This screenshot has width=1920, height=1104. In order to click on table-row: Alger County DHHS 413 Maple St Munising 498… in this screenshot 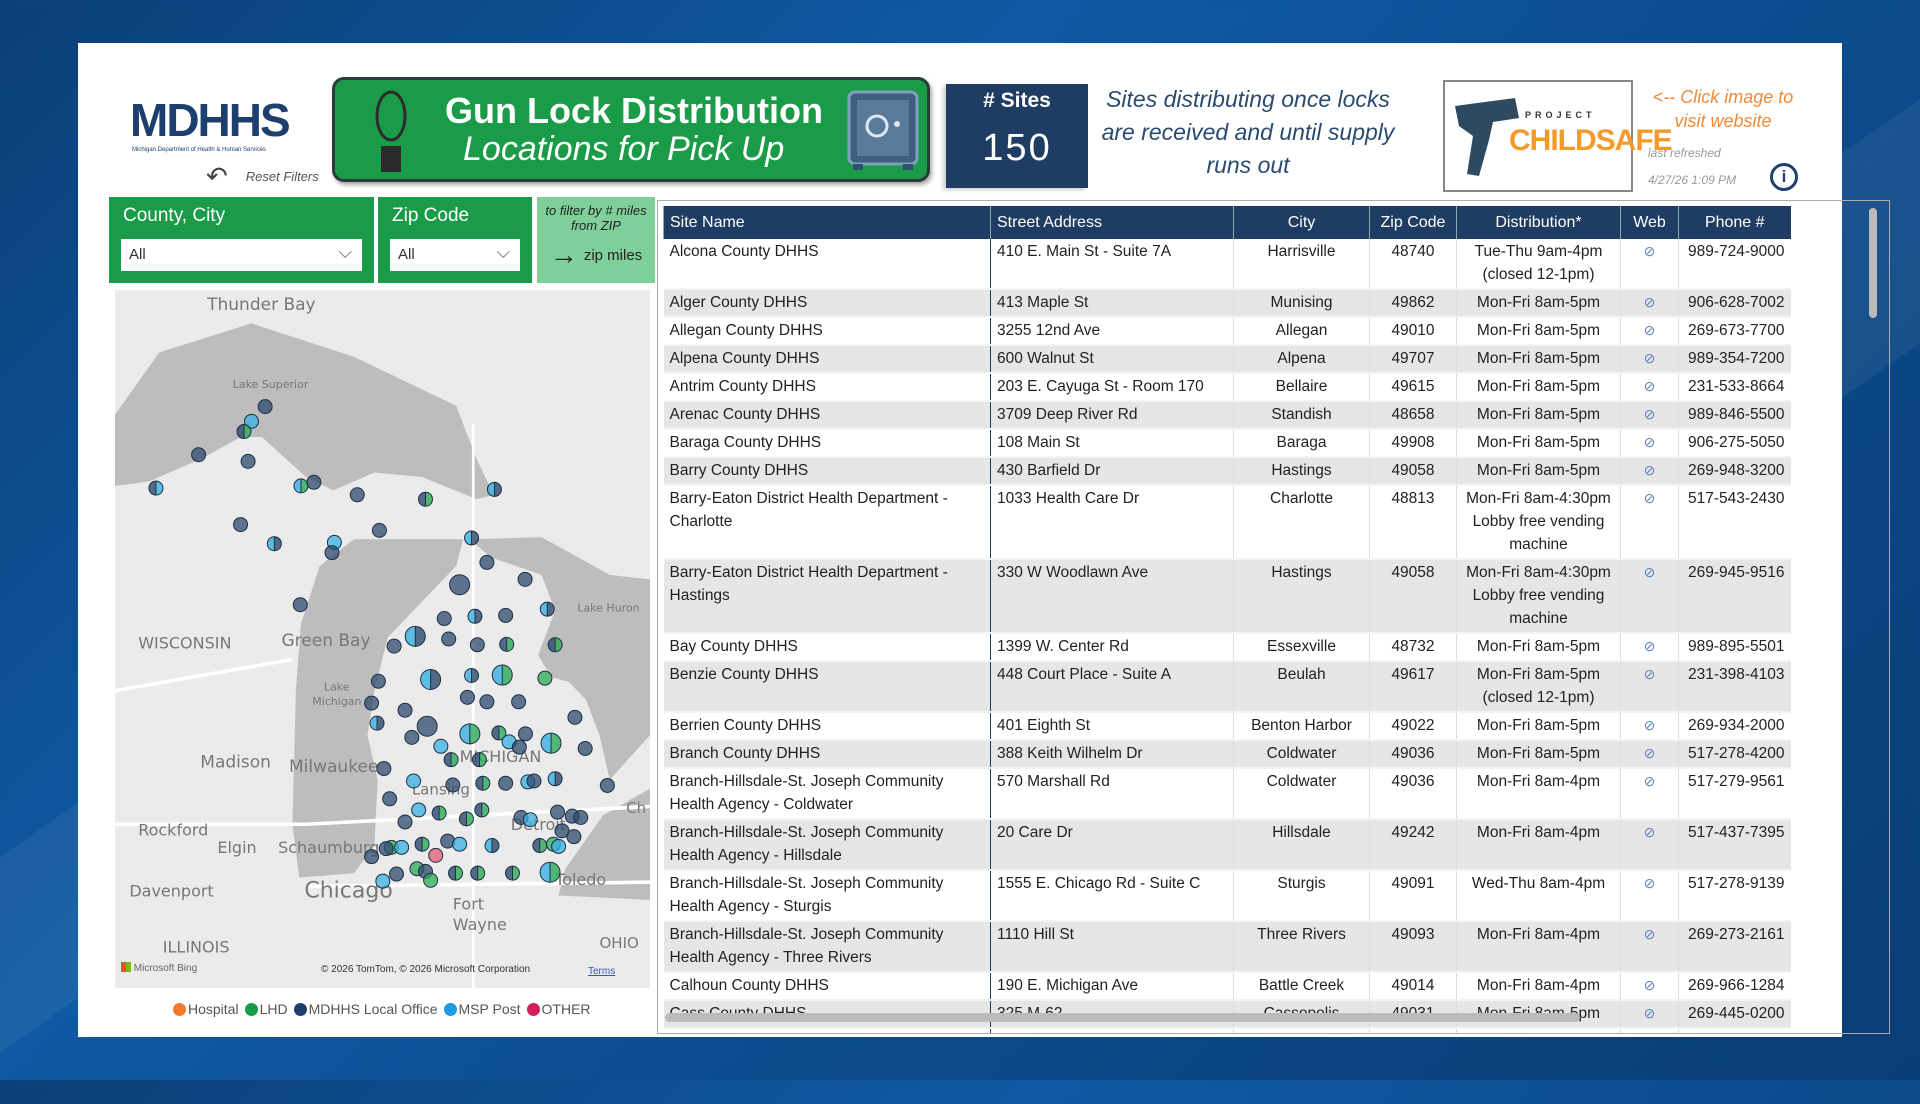, I will do `click(1227, 303)`.